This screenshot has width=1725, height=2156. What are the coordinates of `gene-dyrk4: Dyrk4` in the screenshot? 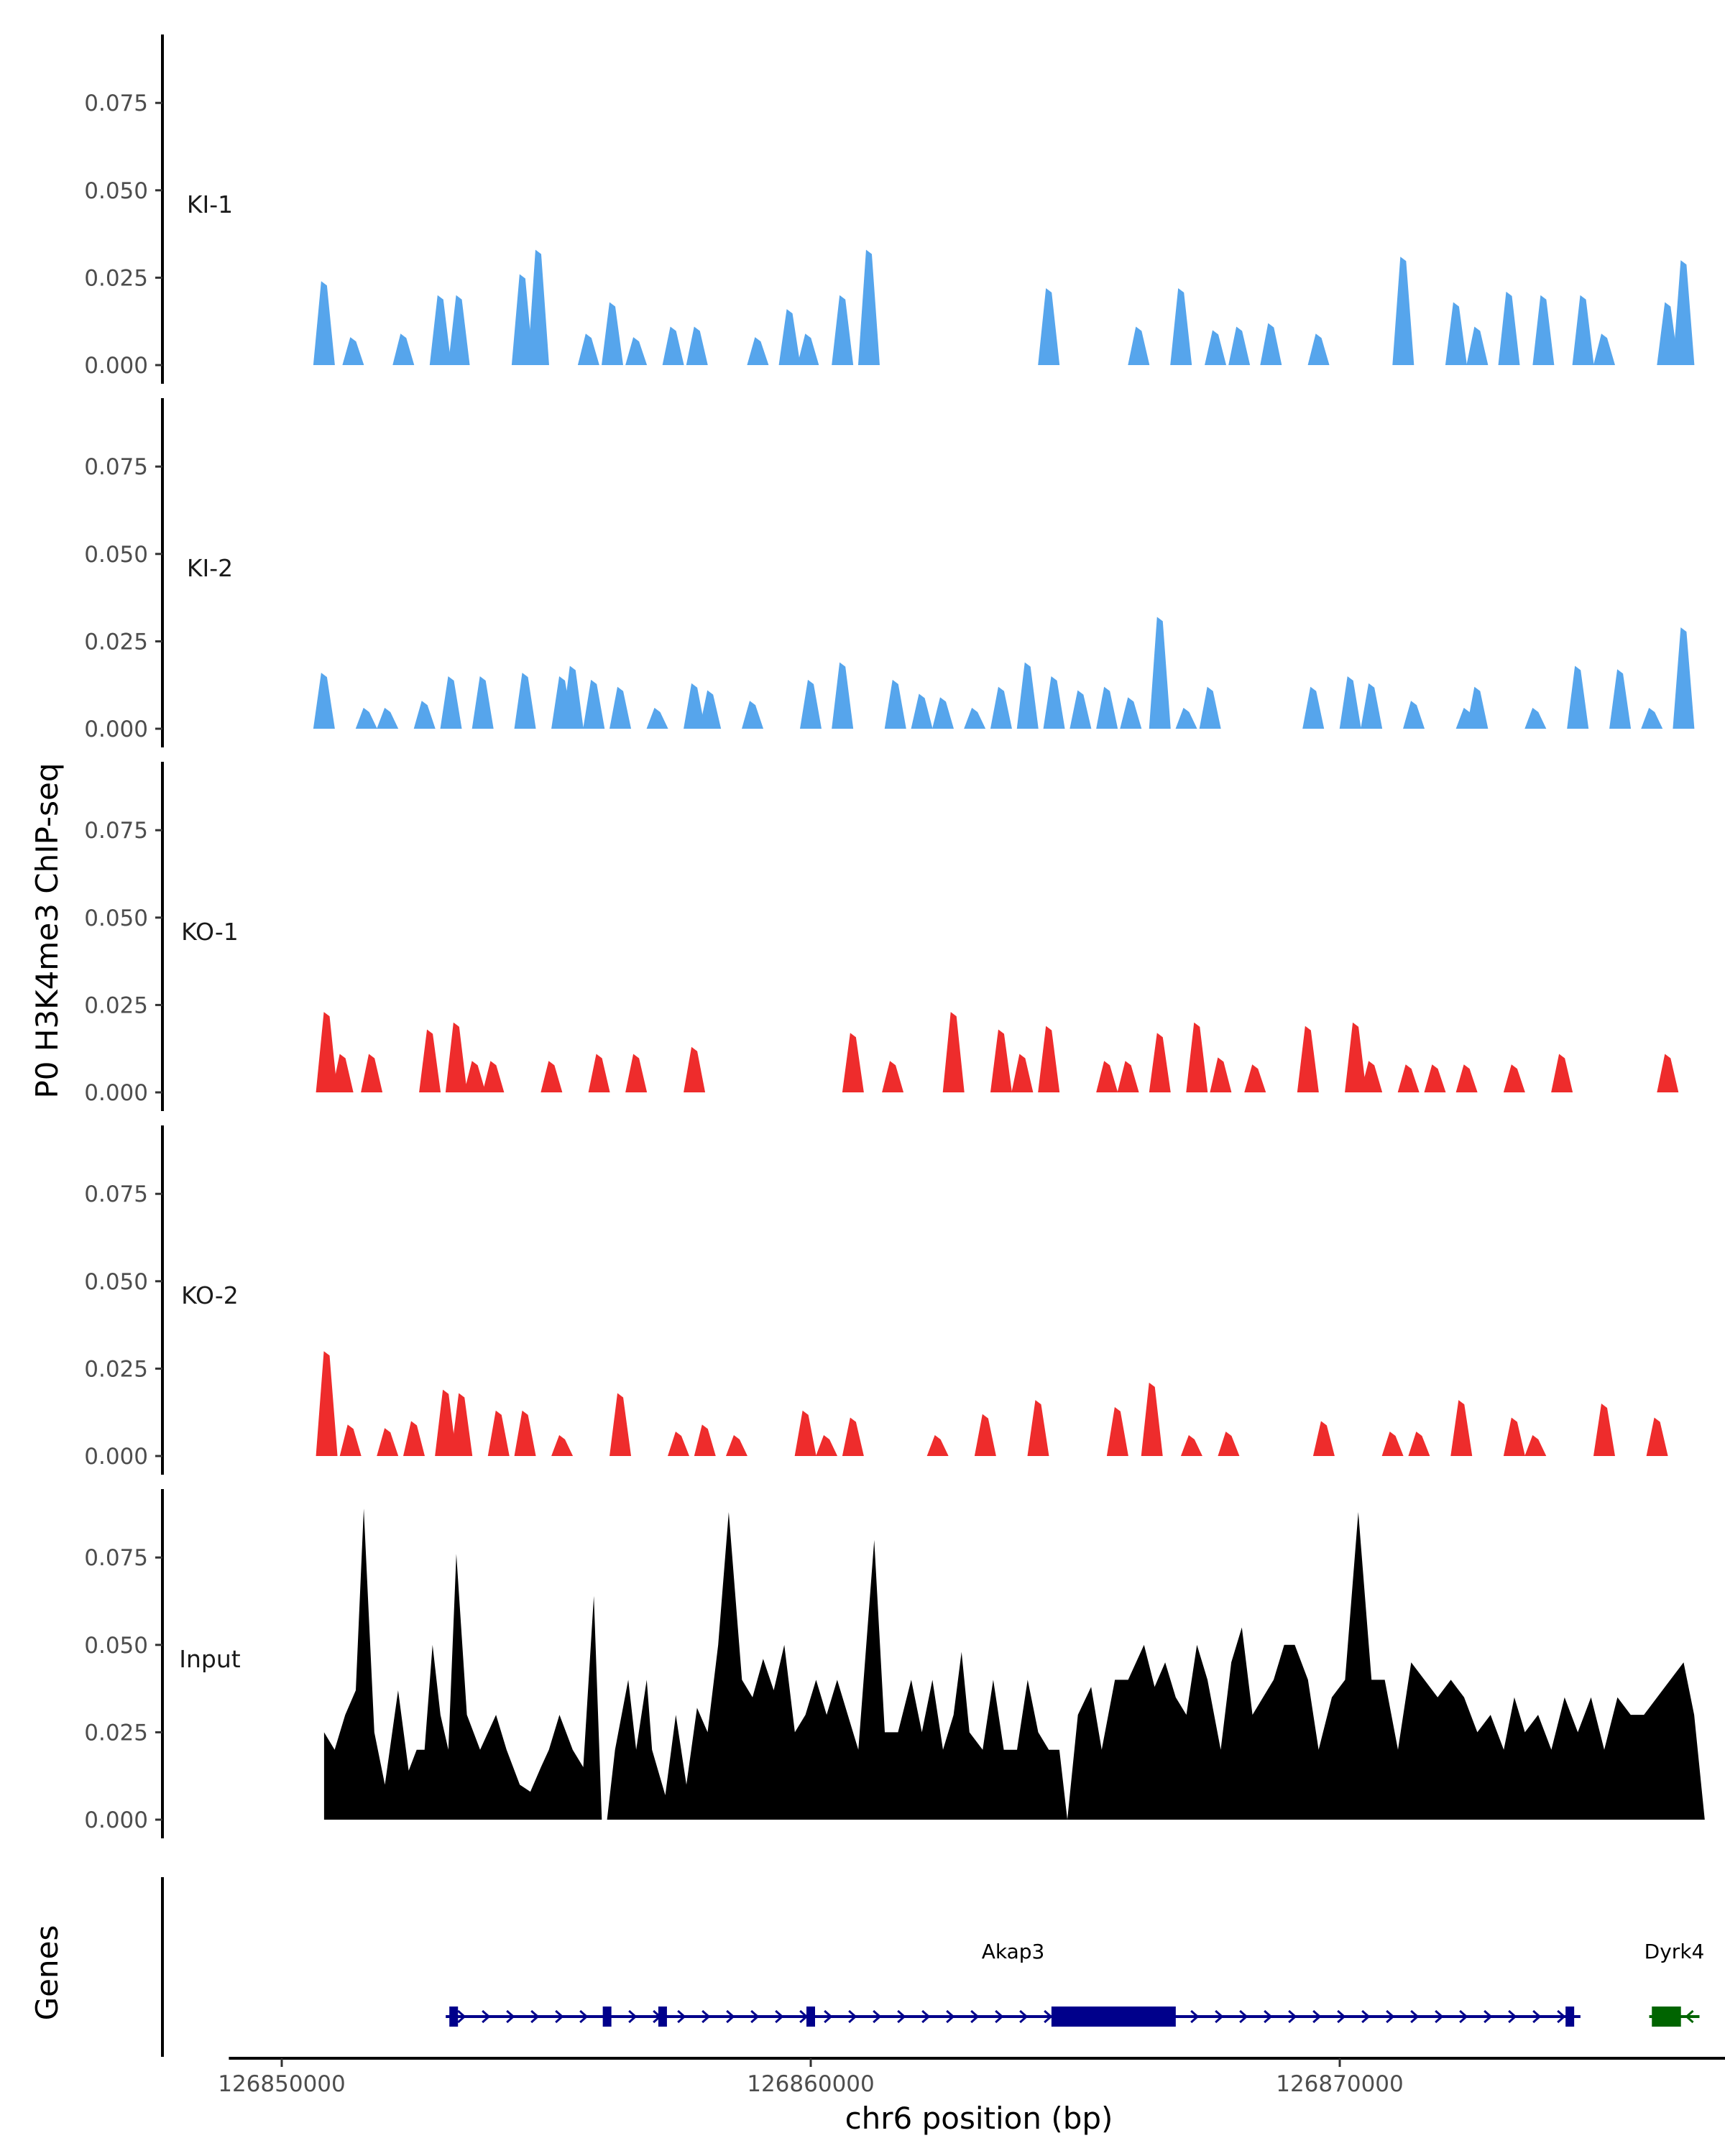 It's located at (1674, 1984).